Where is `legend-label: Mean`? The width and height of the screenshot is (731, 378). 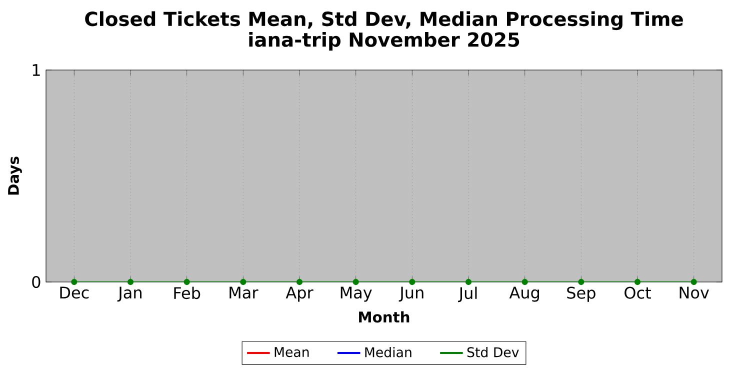
legend-label: Mean is located at coordinates (291, 352).